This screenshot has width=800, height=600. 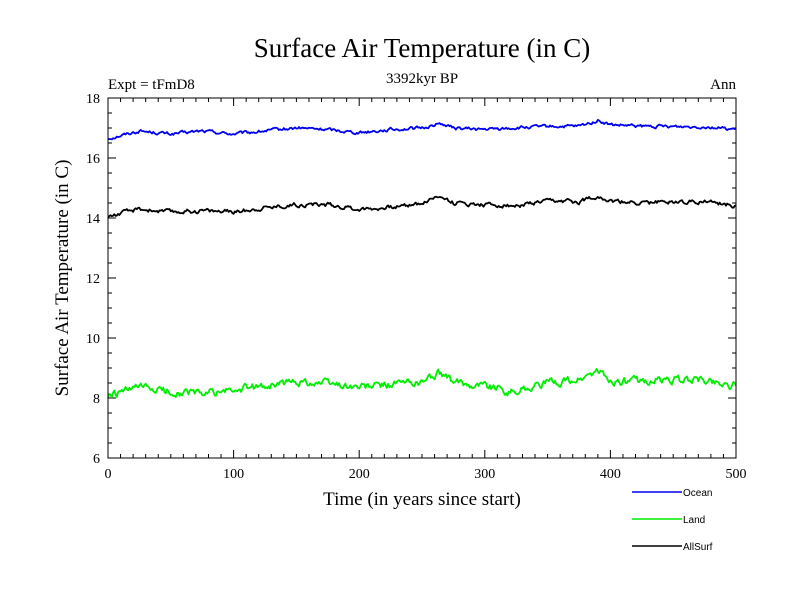 I want to click on legend-label-land: Land, so click(x=694, y=520).